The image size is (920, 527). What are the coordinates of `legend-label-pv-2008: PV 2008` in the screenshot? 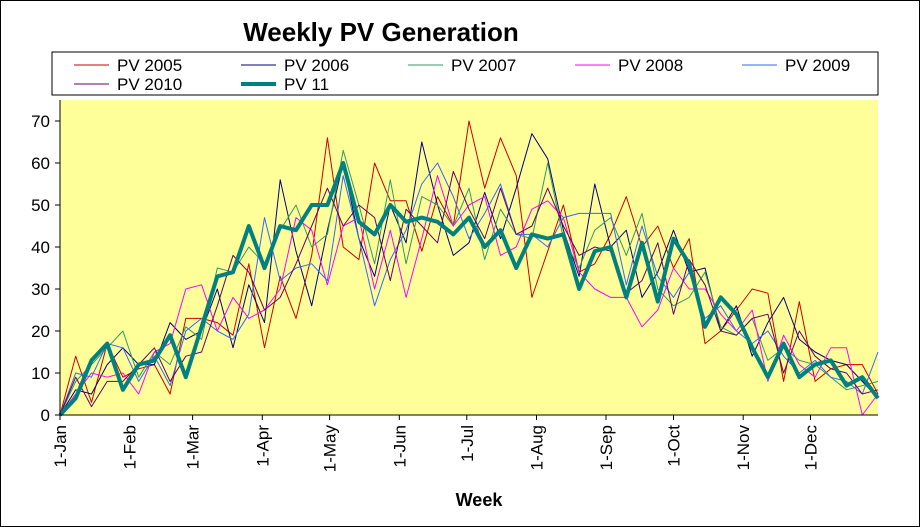 It's located at (650, 65).